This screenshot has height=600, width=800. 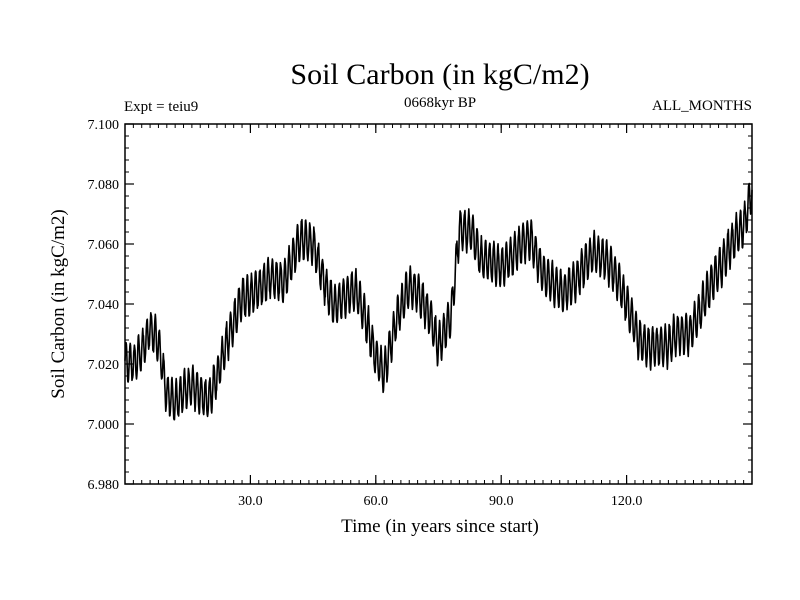 I want to click on y-tick-label: 7.060, so click(x=104, y=245).